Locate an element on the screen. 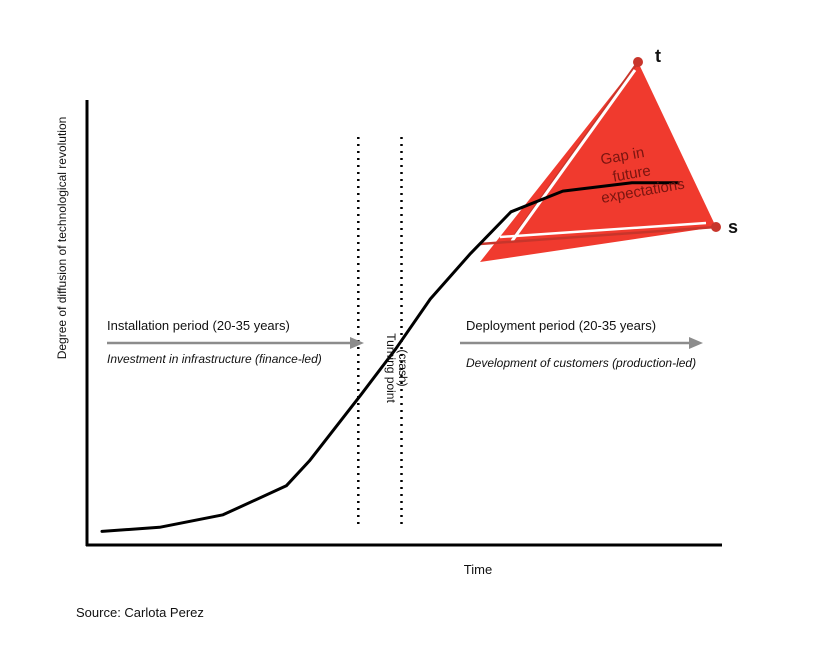 Image resolution: width=822 pixels, height=661 pixels. lower-expectation-line-white is located at coordinates (603, 230).